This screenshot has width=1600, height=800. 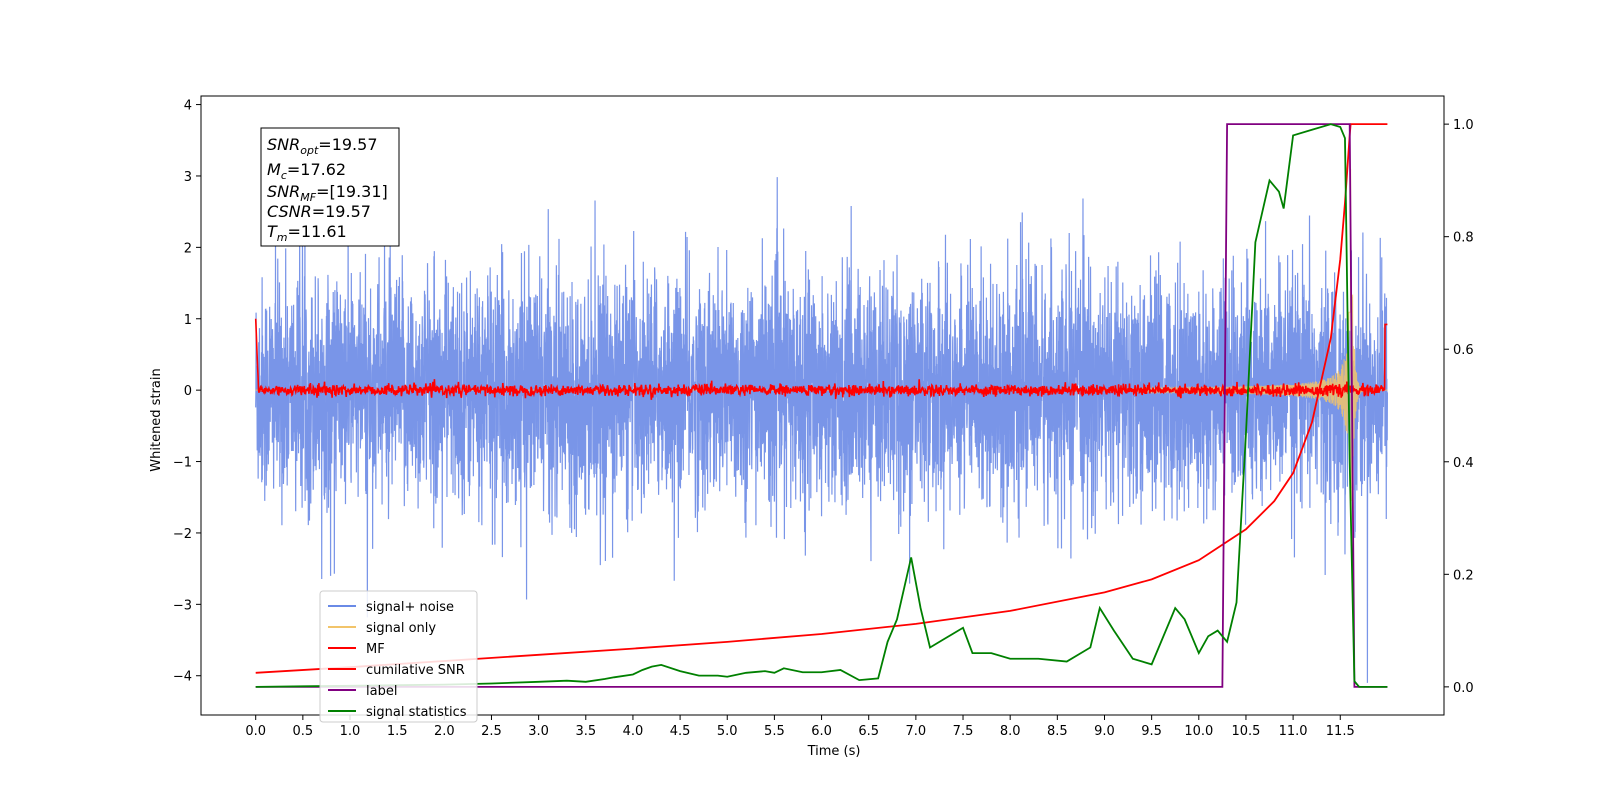 I want to click on x-tick-label: 3.5, so click(x=585, y=731).